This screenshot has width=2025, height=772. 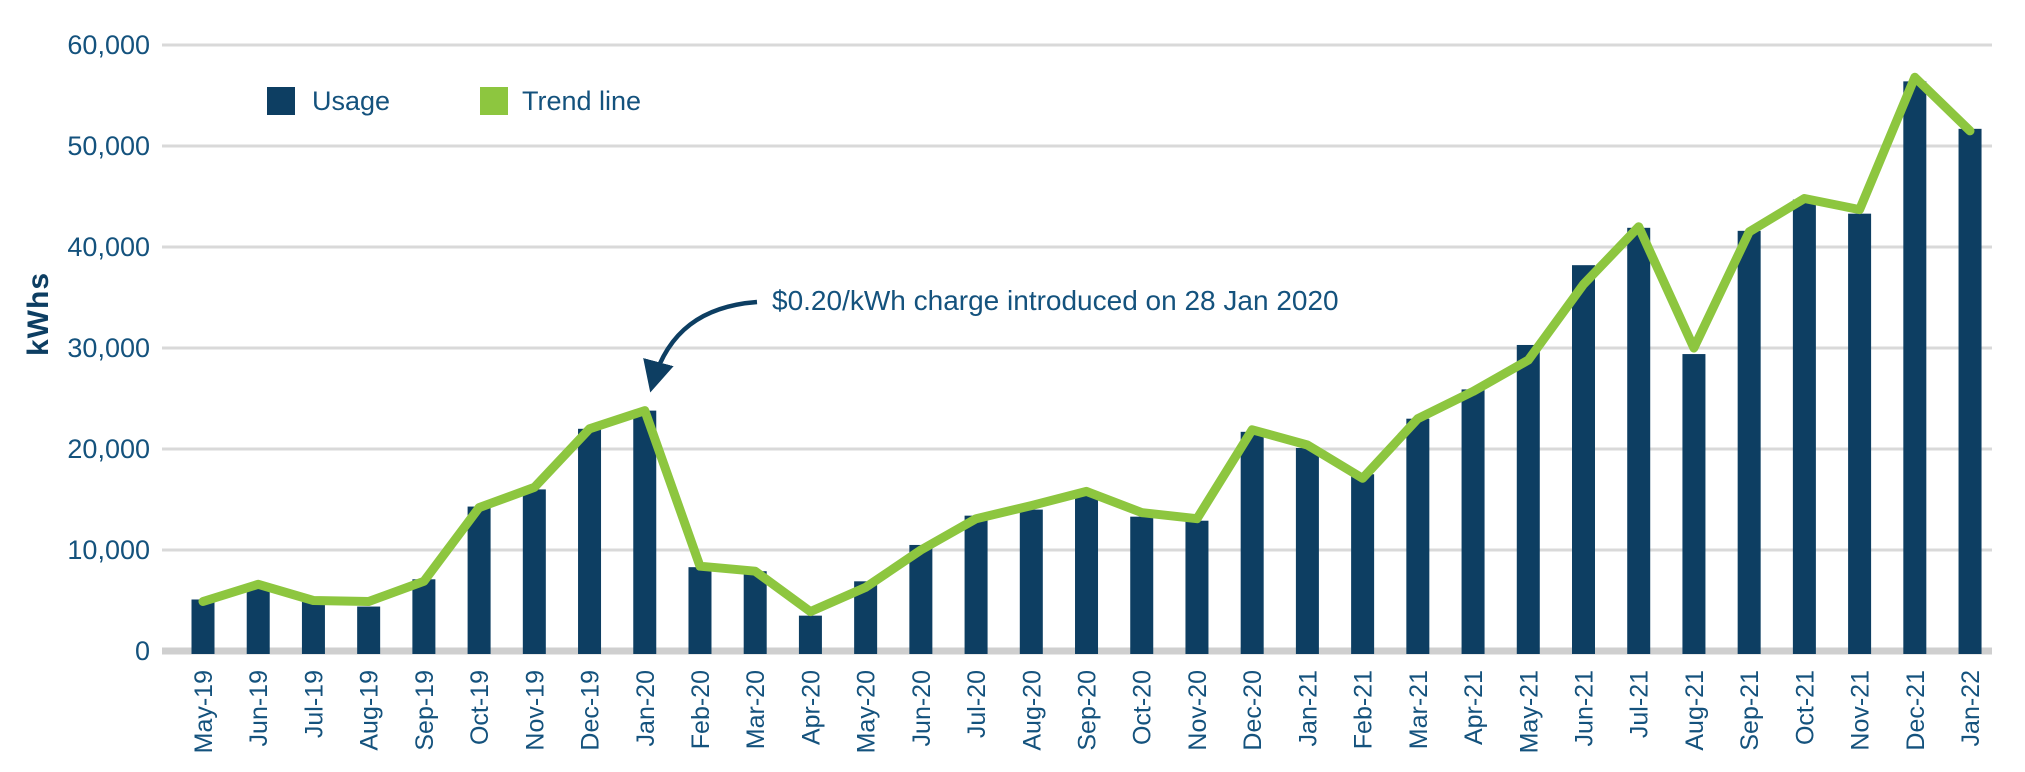 What do you see at coordinates (1198, 710) in the screenshot?
I see `x-tick-label: Nov-20` at bounding box center [1198, 710].